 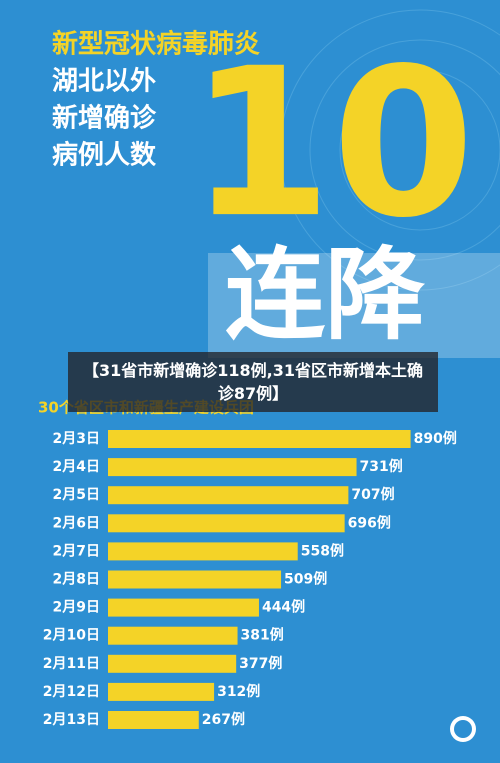 I want to click on big-word: 连降, so click(x=325, y=294).